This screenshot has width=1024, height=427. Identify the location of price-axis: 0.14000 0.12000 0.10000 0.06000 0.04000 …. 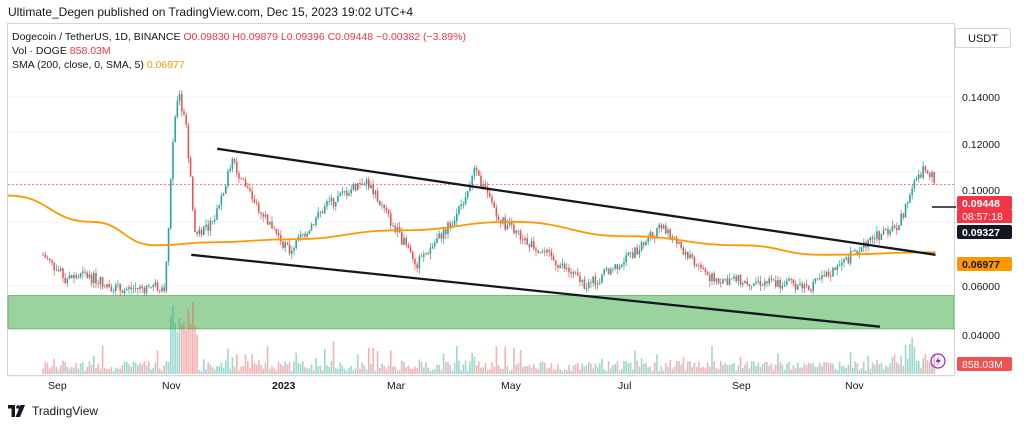
(971, 231).